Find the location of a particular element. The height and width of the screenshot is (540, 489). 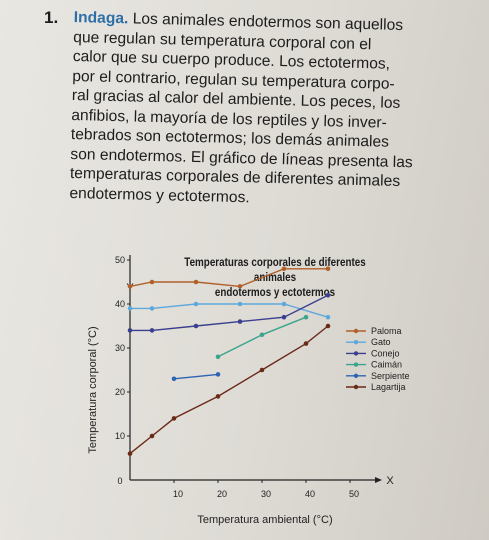

legend-label: Paloma is located at coordinates (386, 331).